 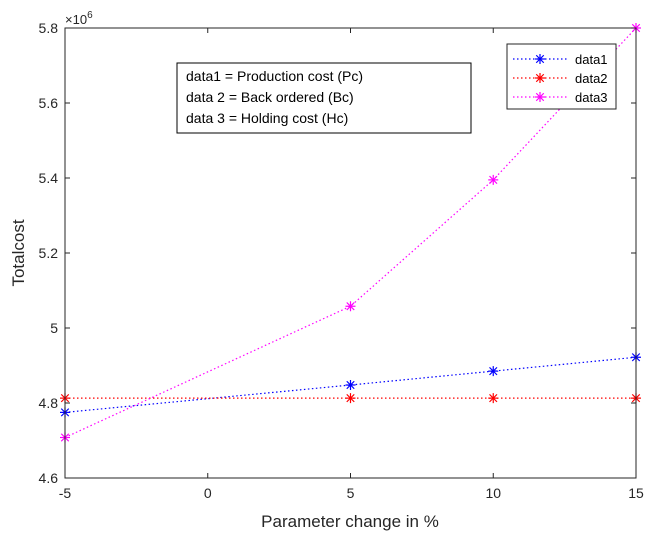 What do you see at coordinates (560, 97) in the screenshot?
I see `legend-entry: data3` at bounding box center [560, 97].